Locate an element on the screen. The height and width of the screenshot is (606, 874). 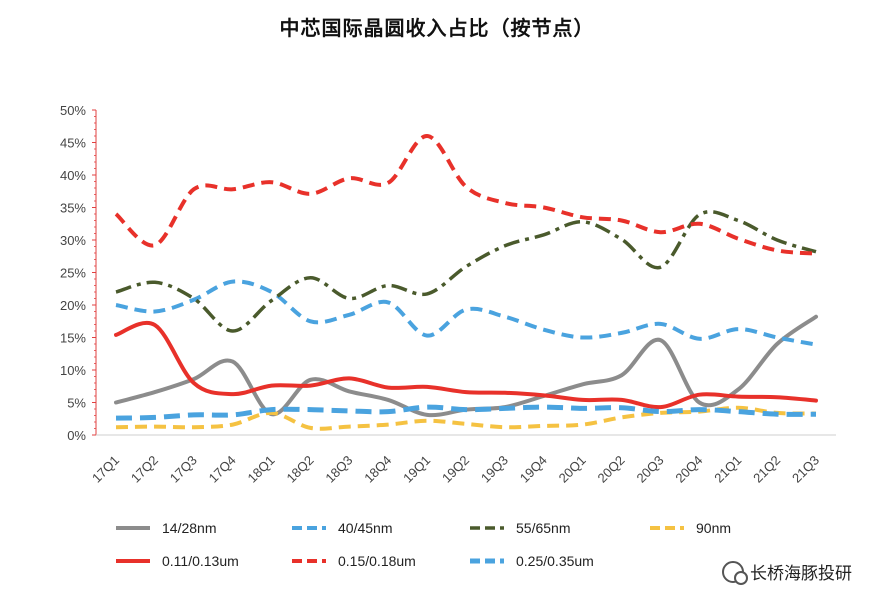
y-tick-label: 25% is located at coordinates (73, 273).